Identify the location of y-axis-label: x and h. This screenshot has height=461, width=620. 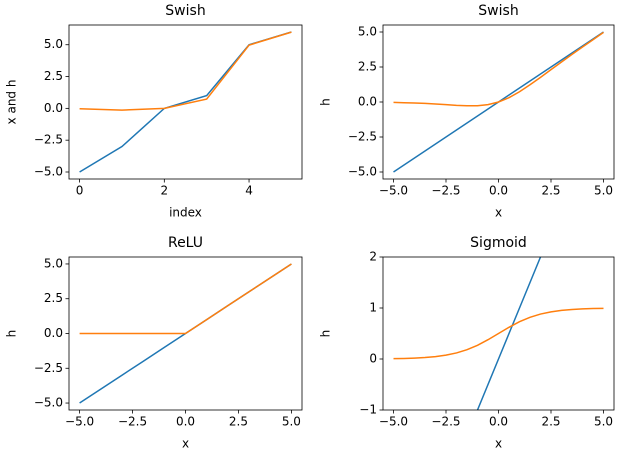
(12, 102).